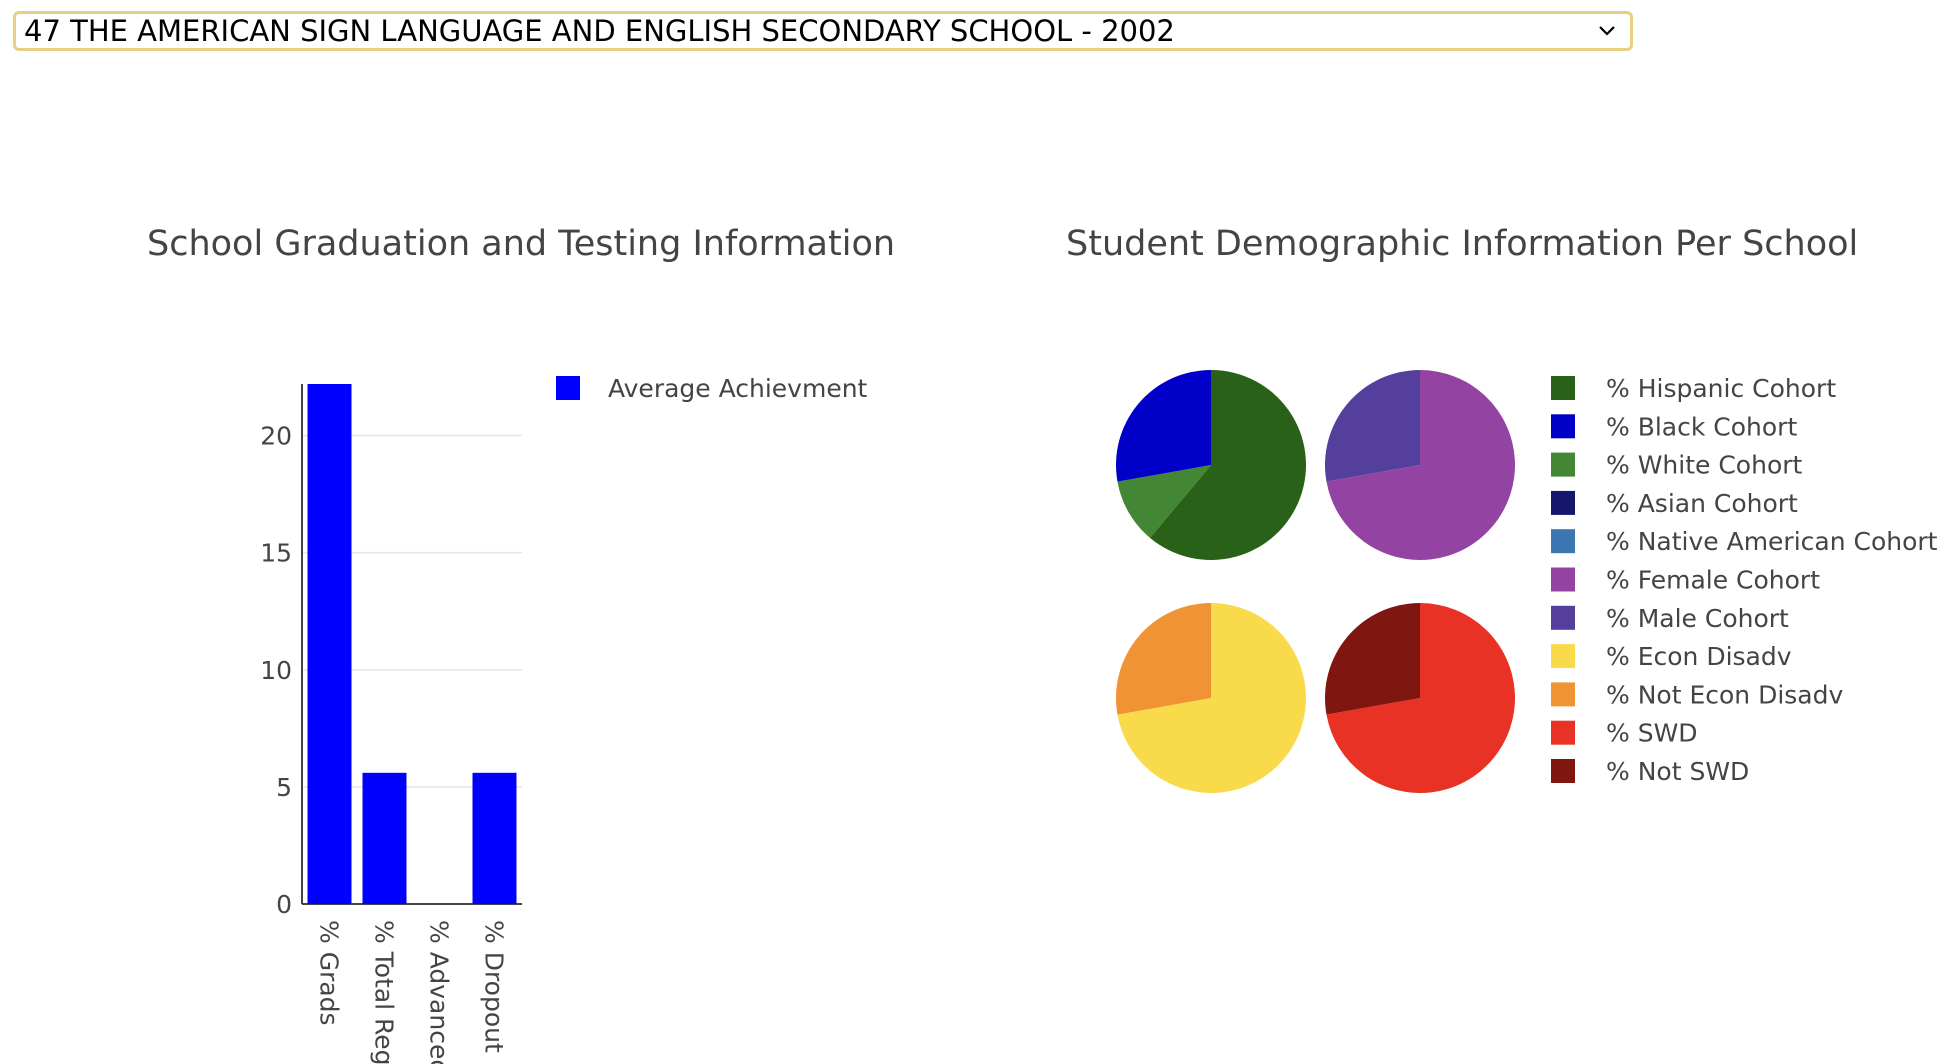 The width and height of the screenshot is (1940, 1064). Describe the element at coordinates (276, 436) in the screenshot. I see `y-tick-label: 20` at that location.